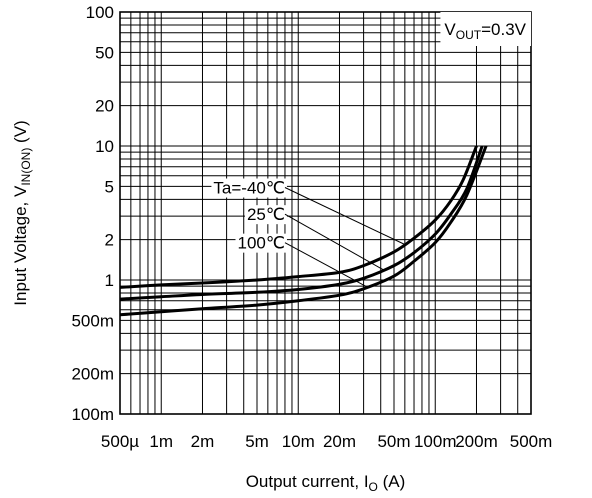 The height and width of the screenshot is (498, 592). Describe the element at coordinates (92, 374) in the screenshot. I see `y-tick-label: 200m` at that location.